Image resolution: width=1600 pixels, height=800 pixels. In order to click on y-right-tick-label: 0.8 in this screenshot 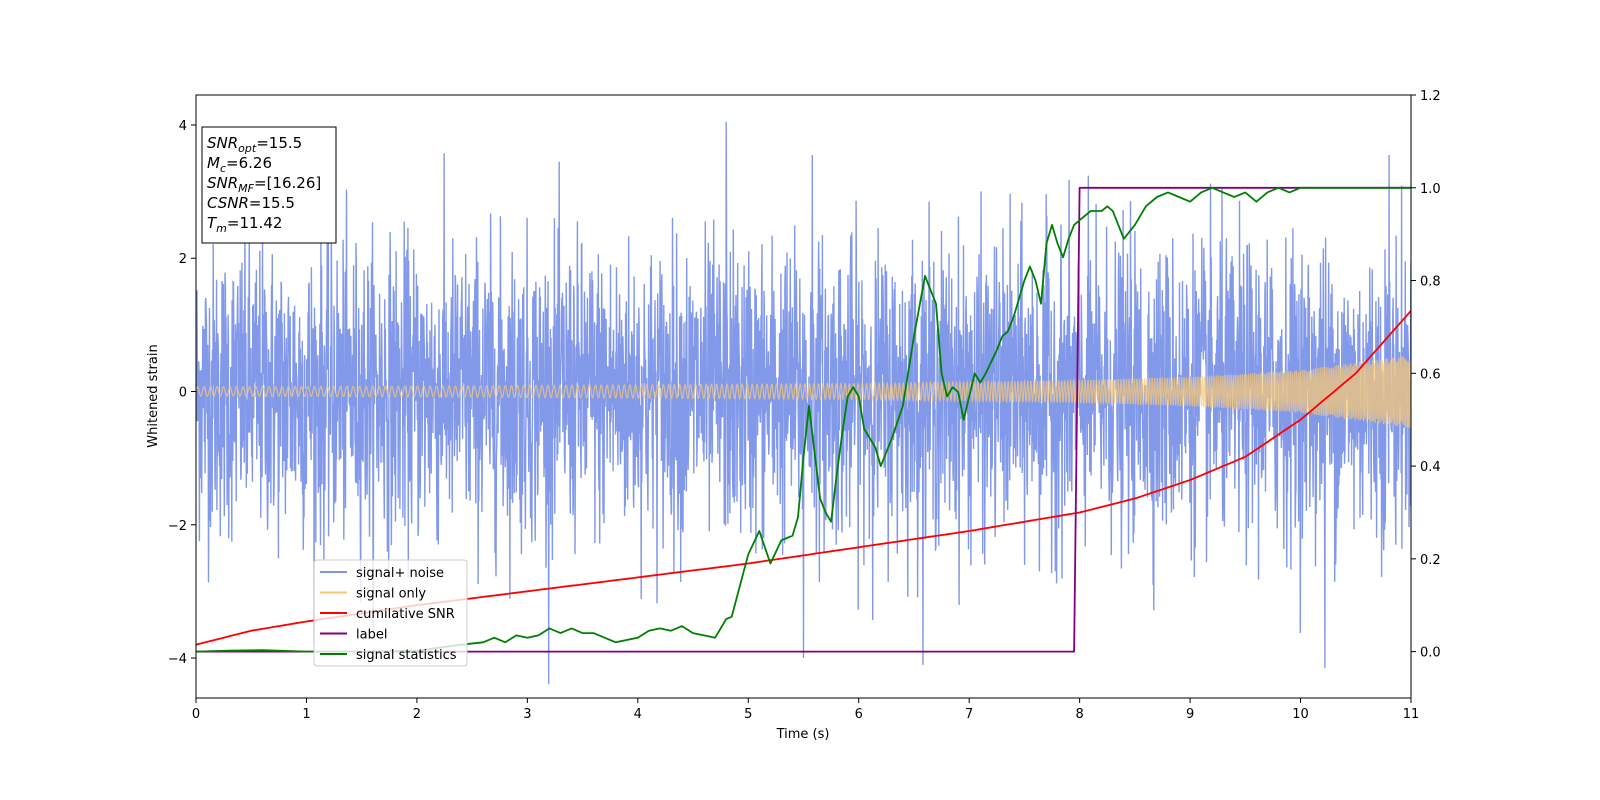, I will do `click(1430, 282)`.